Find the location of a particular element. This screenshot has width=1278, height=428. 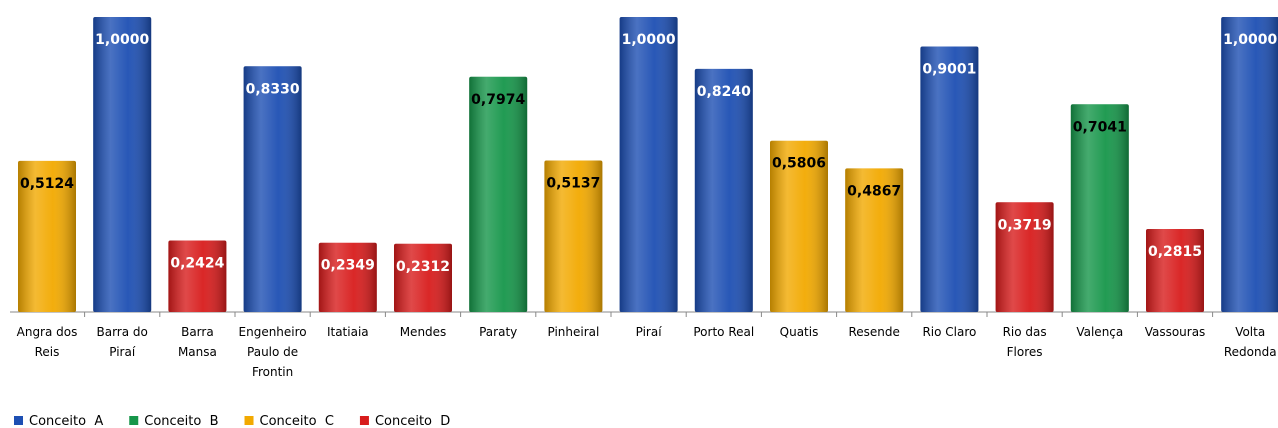

x-tick-label: Barra do Piraí is located at coordinates (122, 342).